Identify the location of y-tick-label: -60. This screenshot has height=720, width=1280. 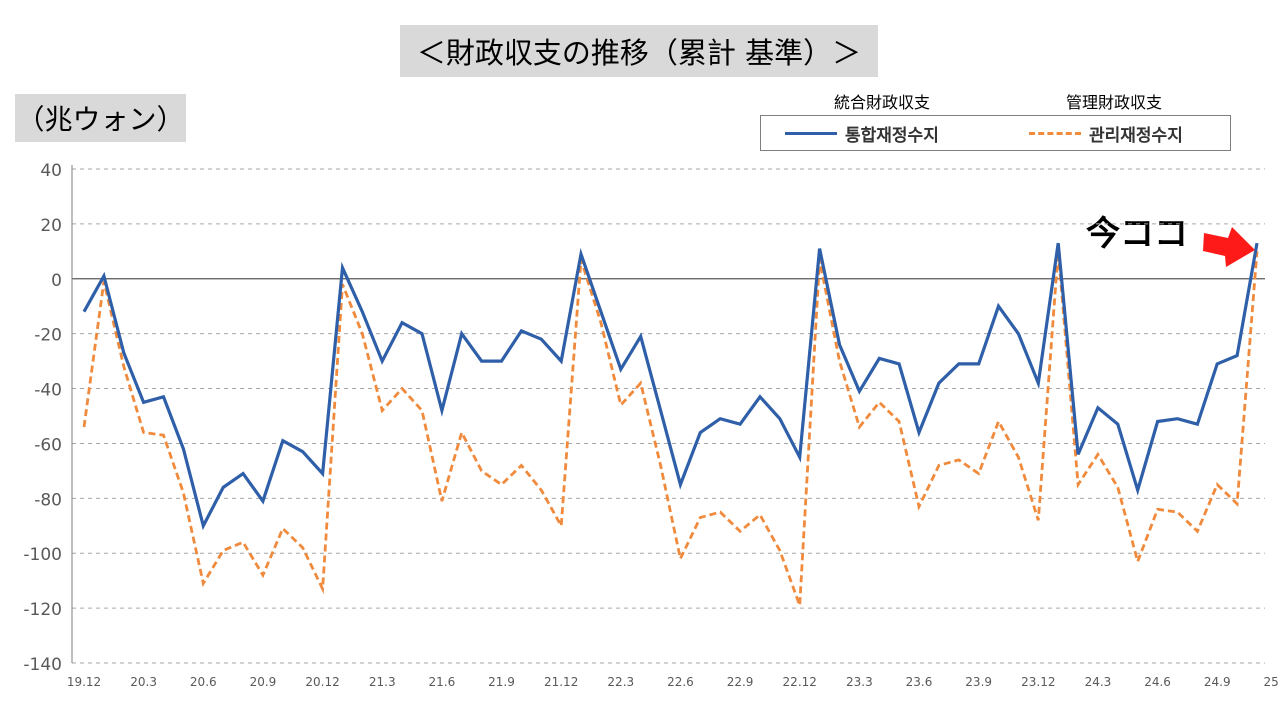
(48, 445).